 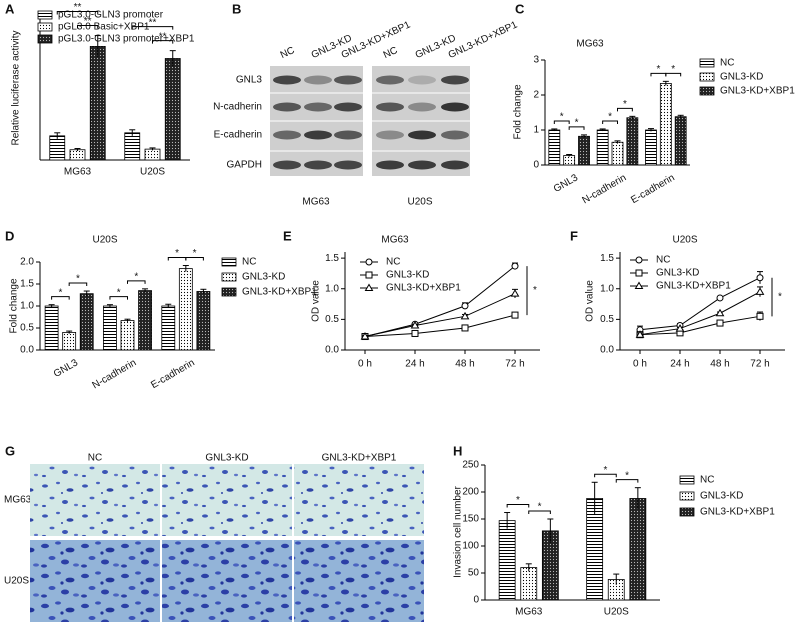 What do you see at coordinates (14, 305) in the screenshot?
I see `y-axis-label: Fold change` at bounding box center [14, 305].